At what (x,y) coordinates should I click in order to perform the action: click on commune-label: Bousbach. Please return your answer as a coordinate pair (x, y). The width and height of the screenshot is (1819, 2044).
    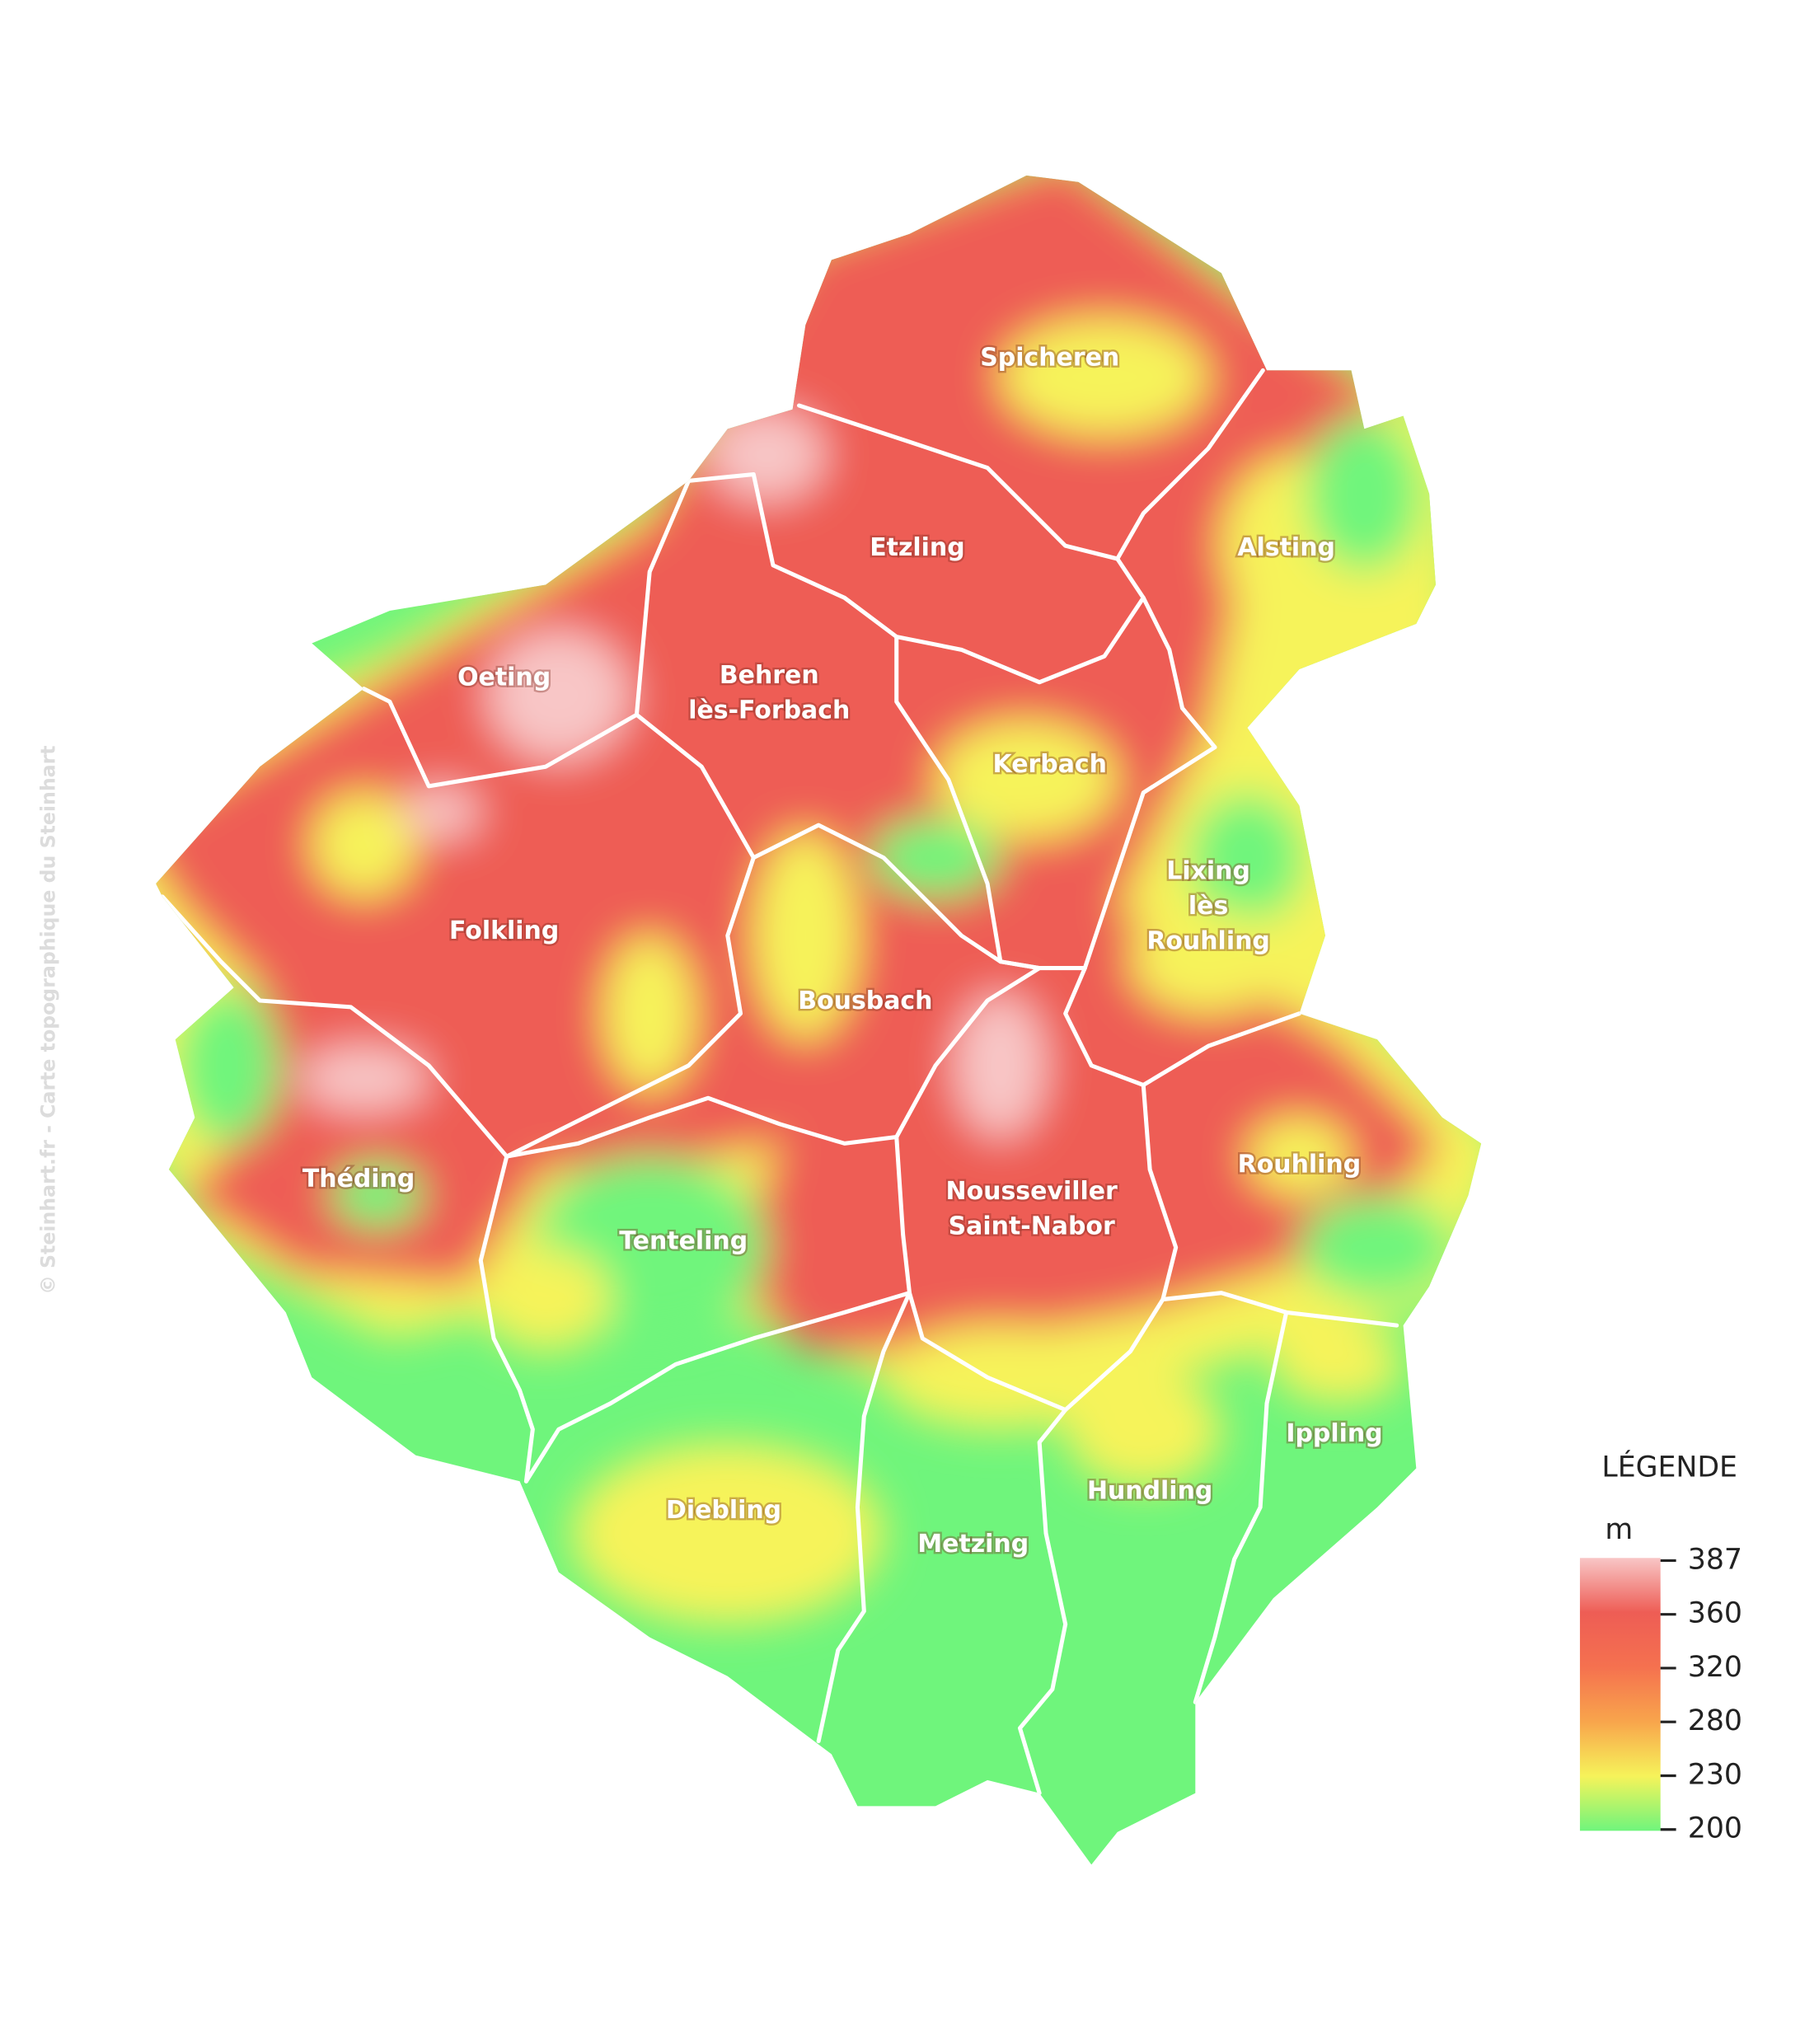
    Looking at the image, I should click on (865, 1001).